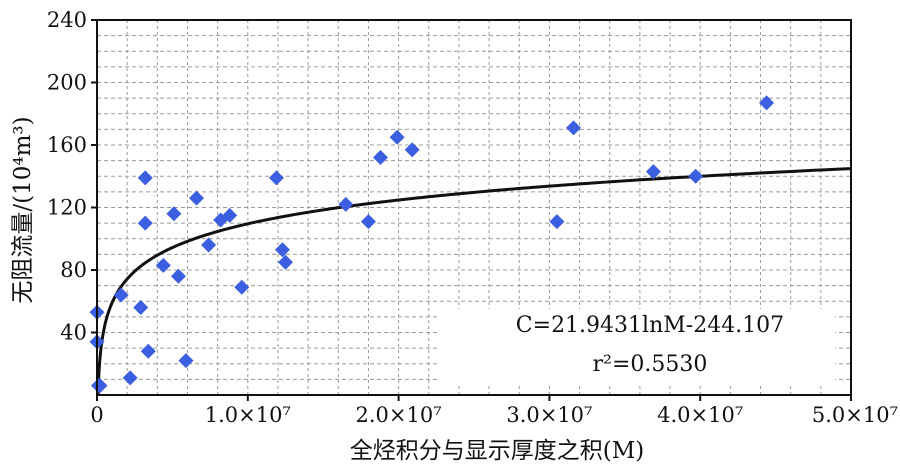  Describe the element at coordinates (67, 145) in the screenshot. I see `y-tick-label: 160` at that location.